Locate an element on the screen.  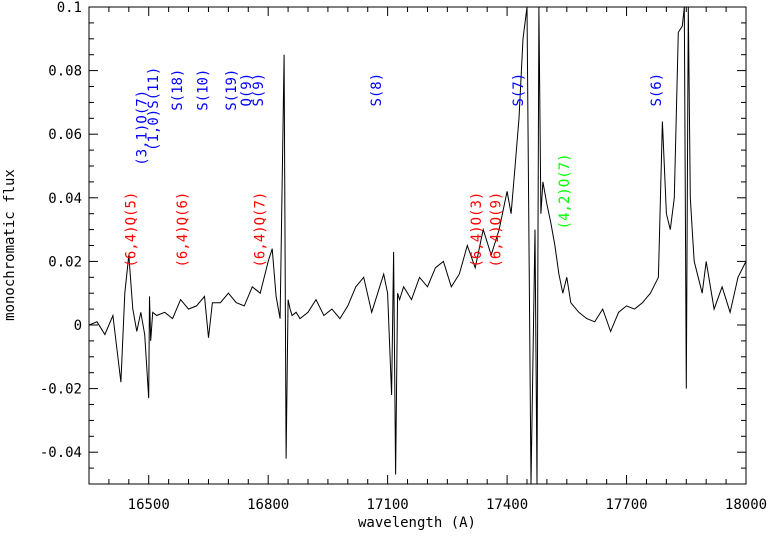
y-tick-labels: -0.04 -0.02 0 0.02 0.04 0.06 0.08 0.1 is located at coordinates (61, 230).